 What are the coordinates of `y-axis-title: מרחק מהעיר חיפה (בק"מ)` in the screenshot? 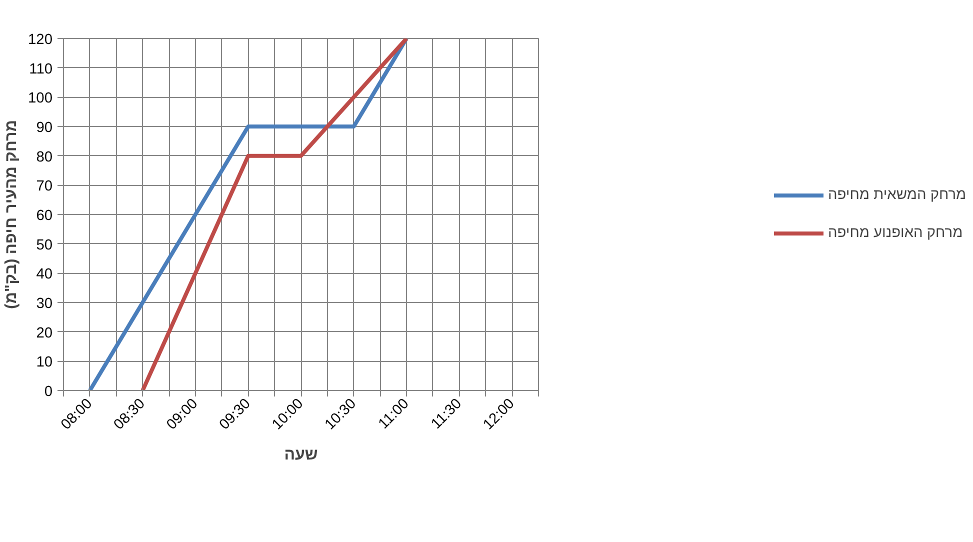 It's located at (11, 214).